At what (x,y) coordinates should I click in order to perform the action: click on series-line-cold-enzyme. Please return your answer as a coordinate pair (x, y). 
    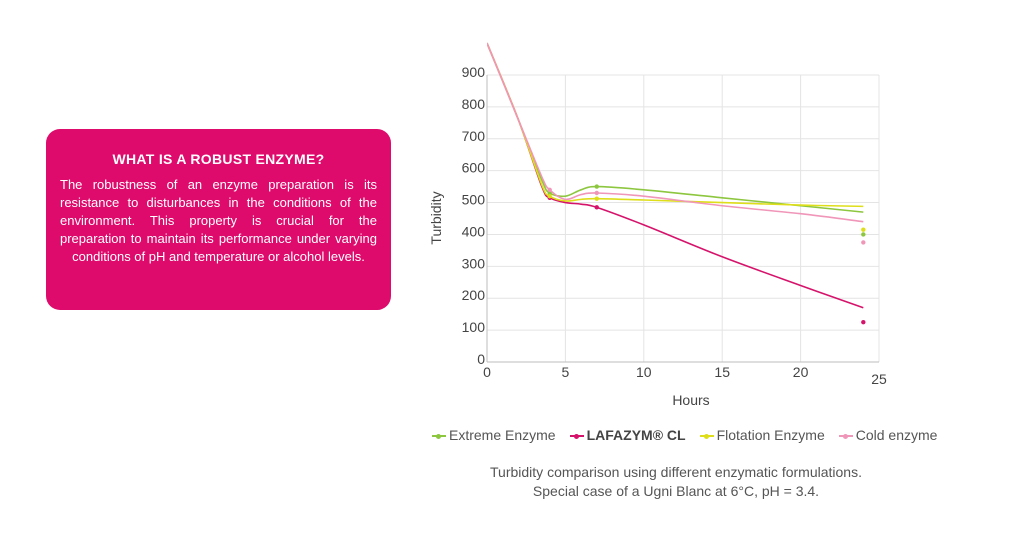
    Looking at the image, I should click on (675, 132).